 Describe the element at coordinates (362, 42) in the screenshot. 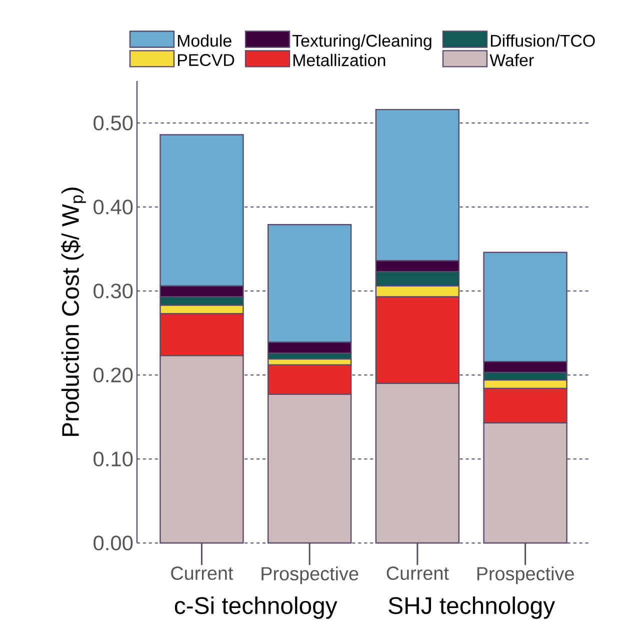

I see `legend-label: Texturing/Cleaning` at that location.